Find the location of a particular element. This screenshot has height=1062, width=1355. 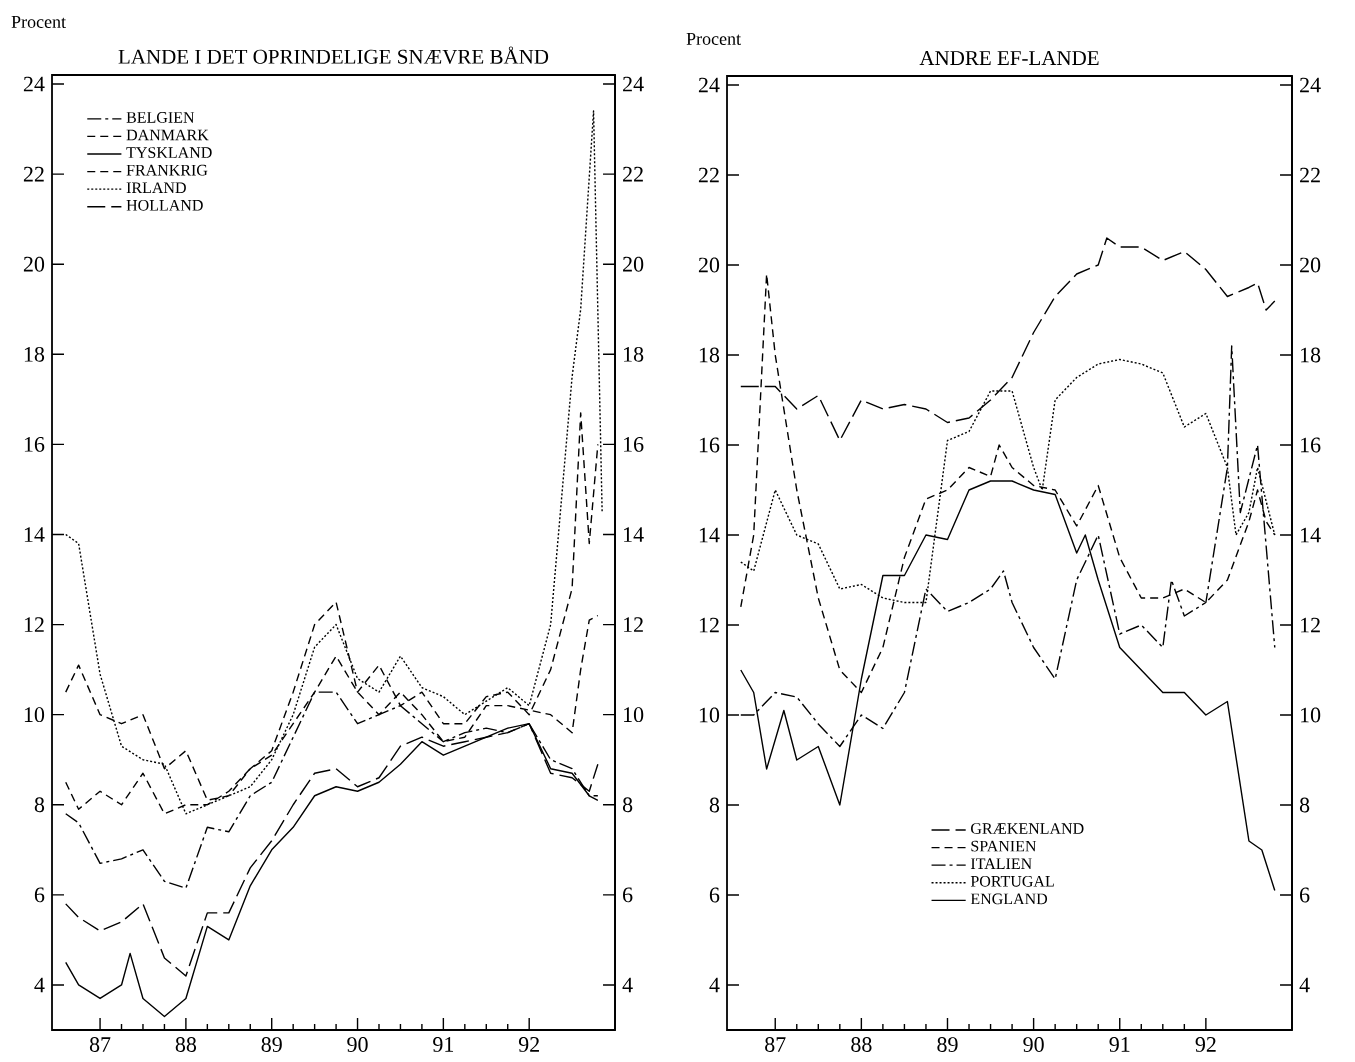

legend-label: GRÆKENLAND is located at coordinates (1027, 828).